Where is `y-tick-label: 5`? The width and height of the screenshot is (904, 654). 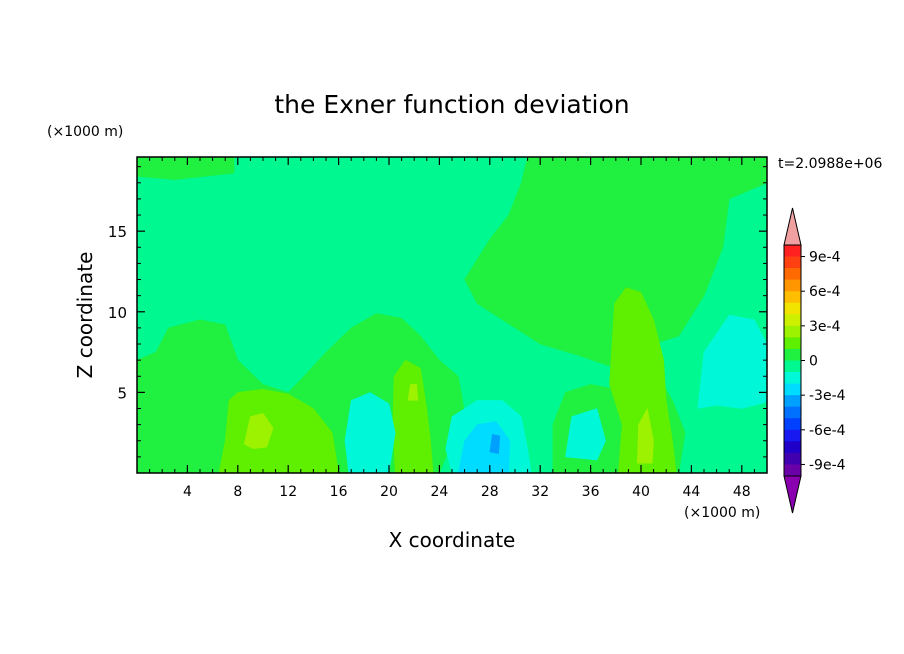 y-tick-label: 5 is located at coordinates (122, 393).